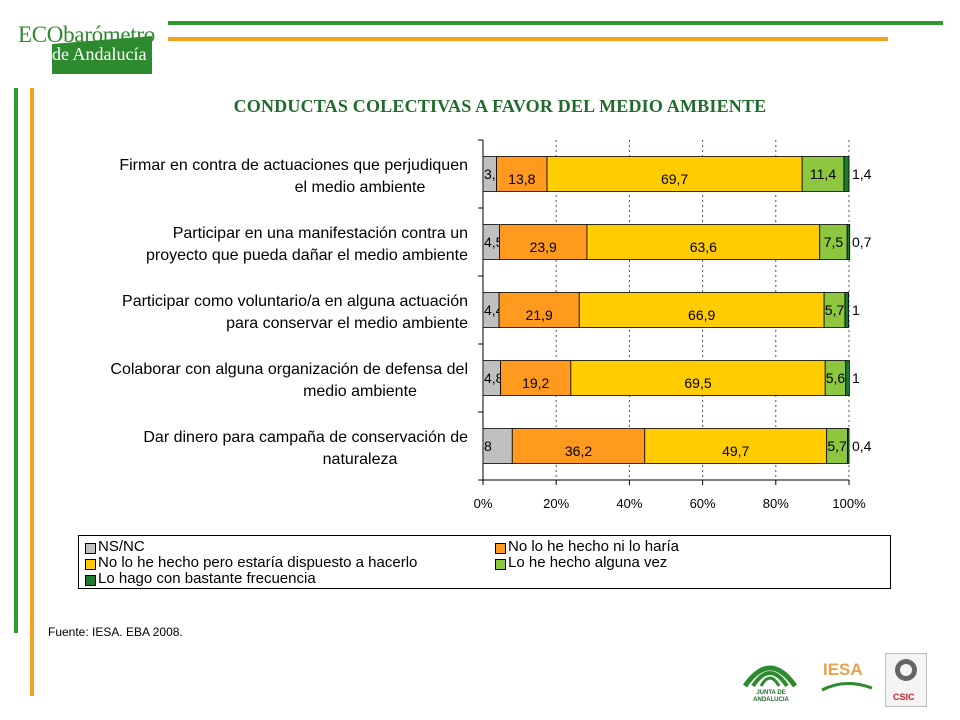 This screenshot has height=720, width=960. What do you see at coordinates (588, 562) in the screenshot?
I see `legend-label: Lo he hecho alguna vez` at bounding box center [588, 562].